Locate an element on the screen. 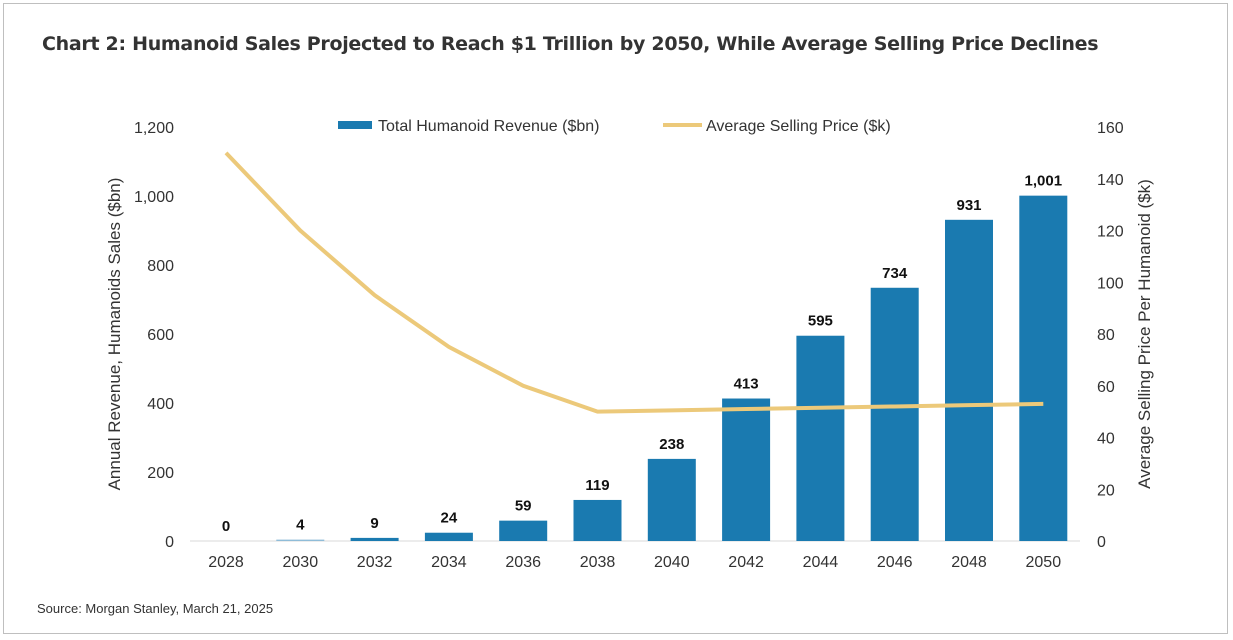 This screenshot has width=1233, height=640. x-tick-label: 2048 is located at coordinates (969, 562).